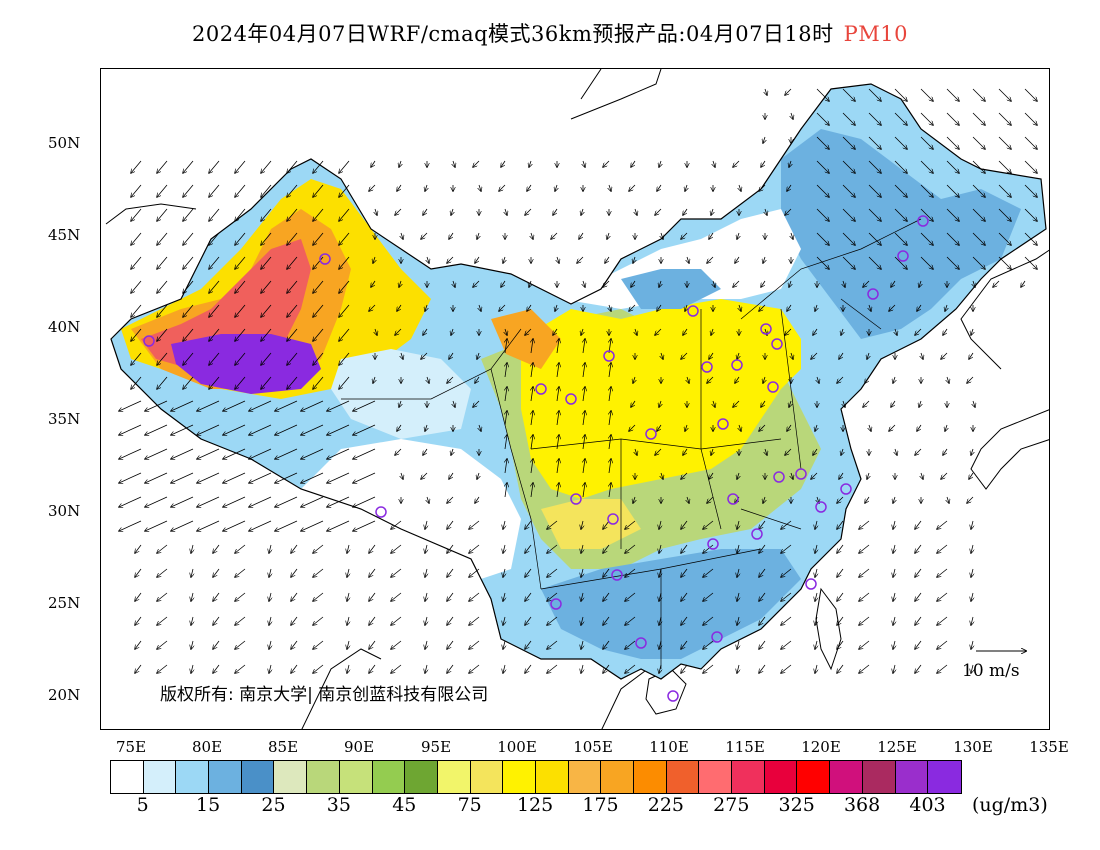 The image size is (1100, 850). What do you see at coordinates (64, 603) in the screenshot?
I see `lat-label-25n: 25N` at bounding box center [64, 603].